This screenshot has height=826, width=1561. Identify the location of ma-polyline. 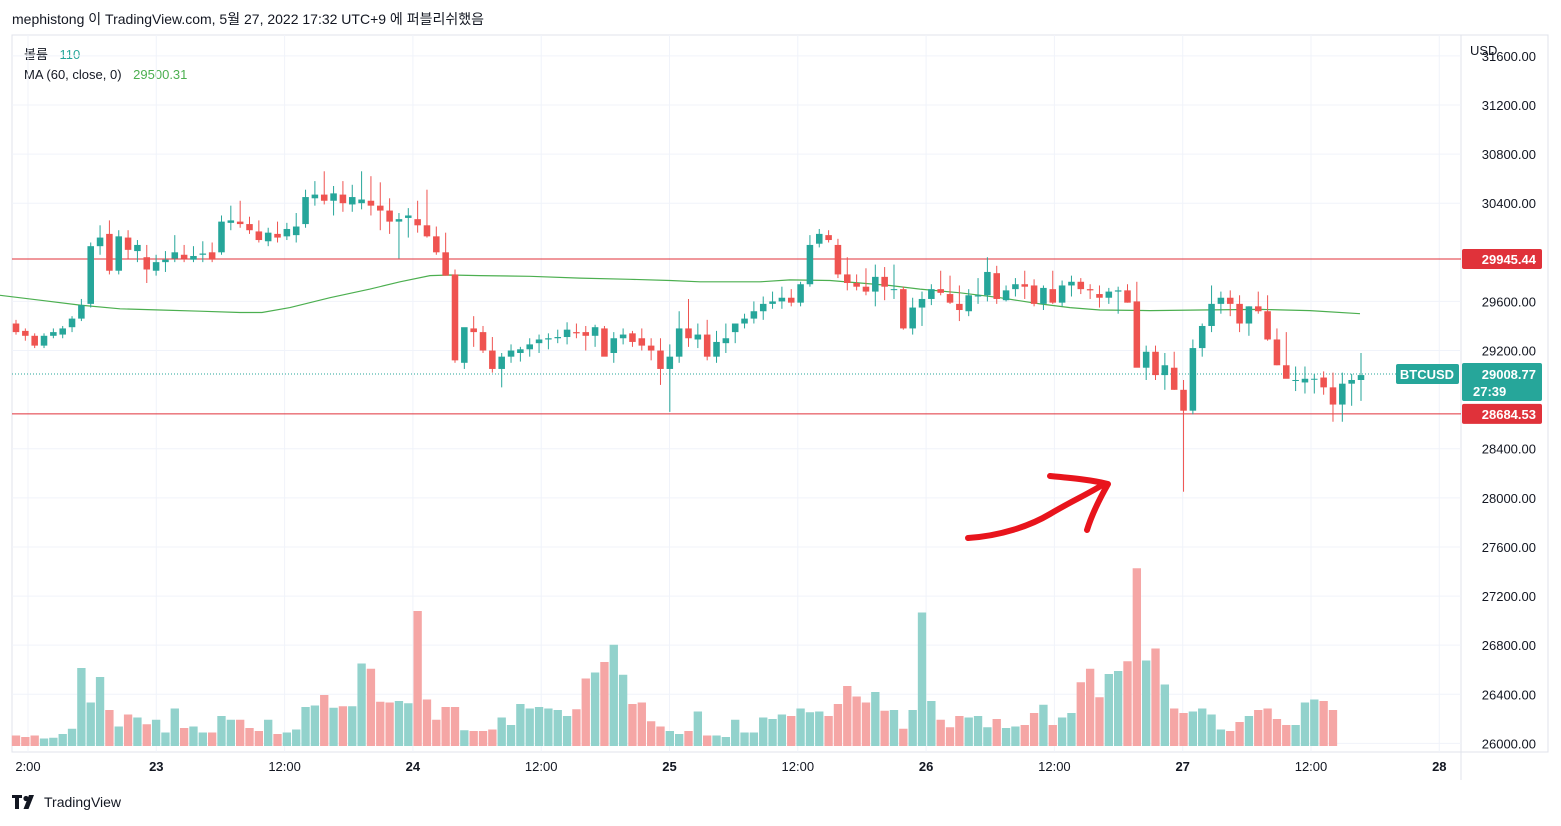
(680, 294).